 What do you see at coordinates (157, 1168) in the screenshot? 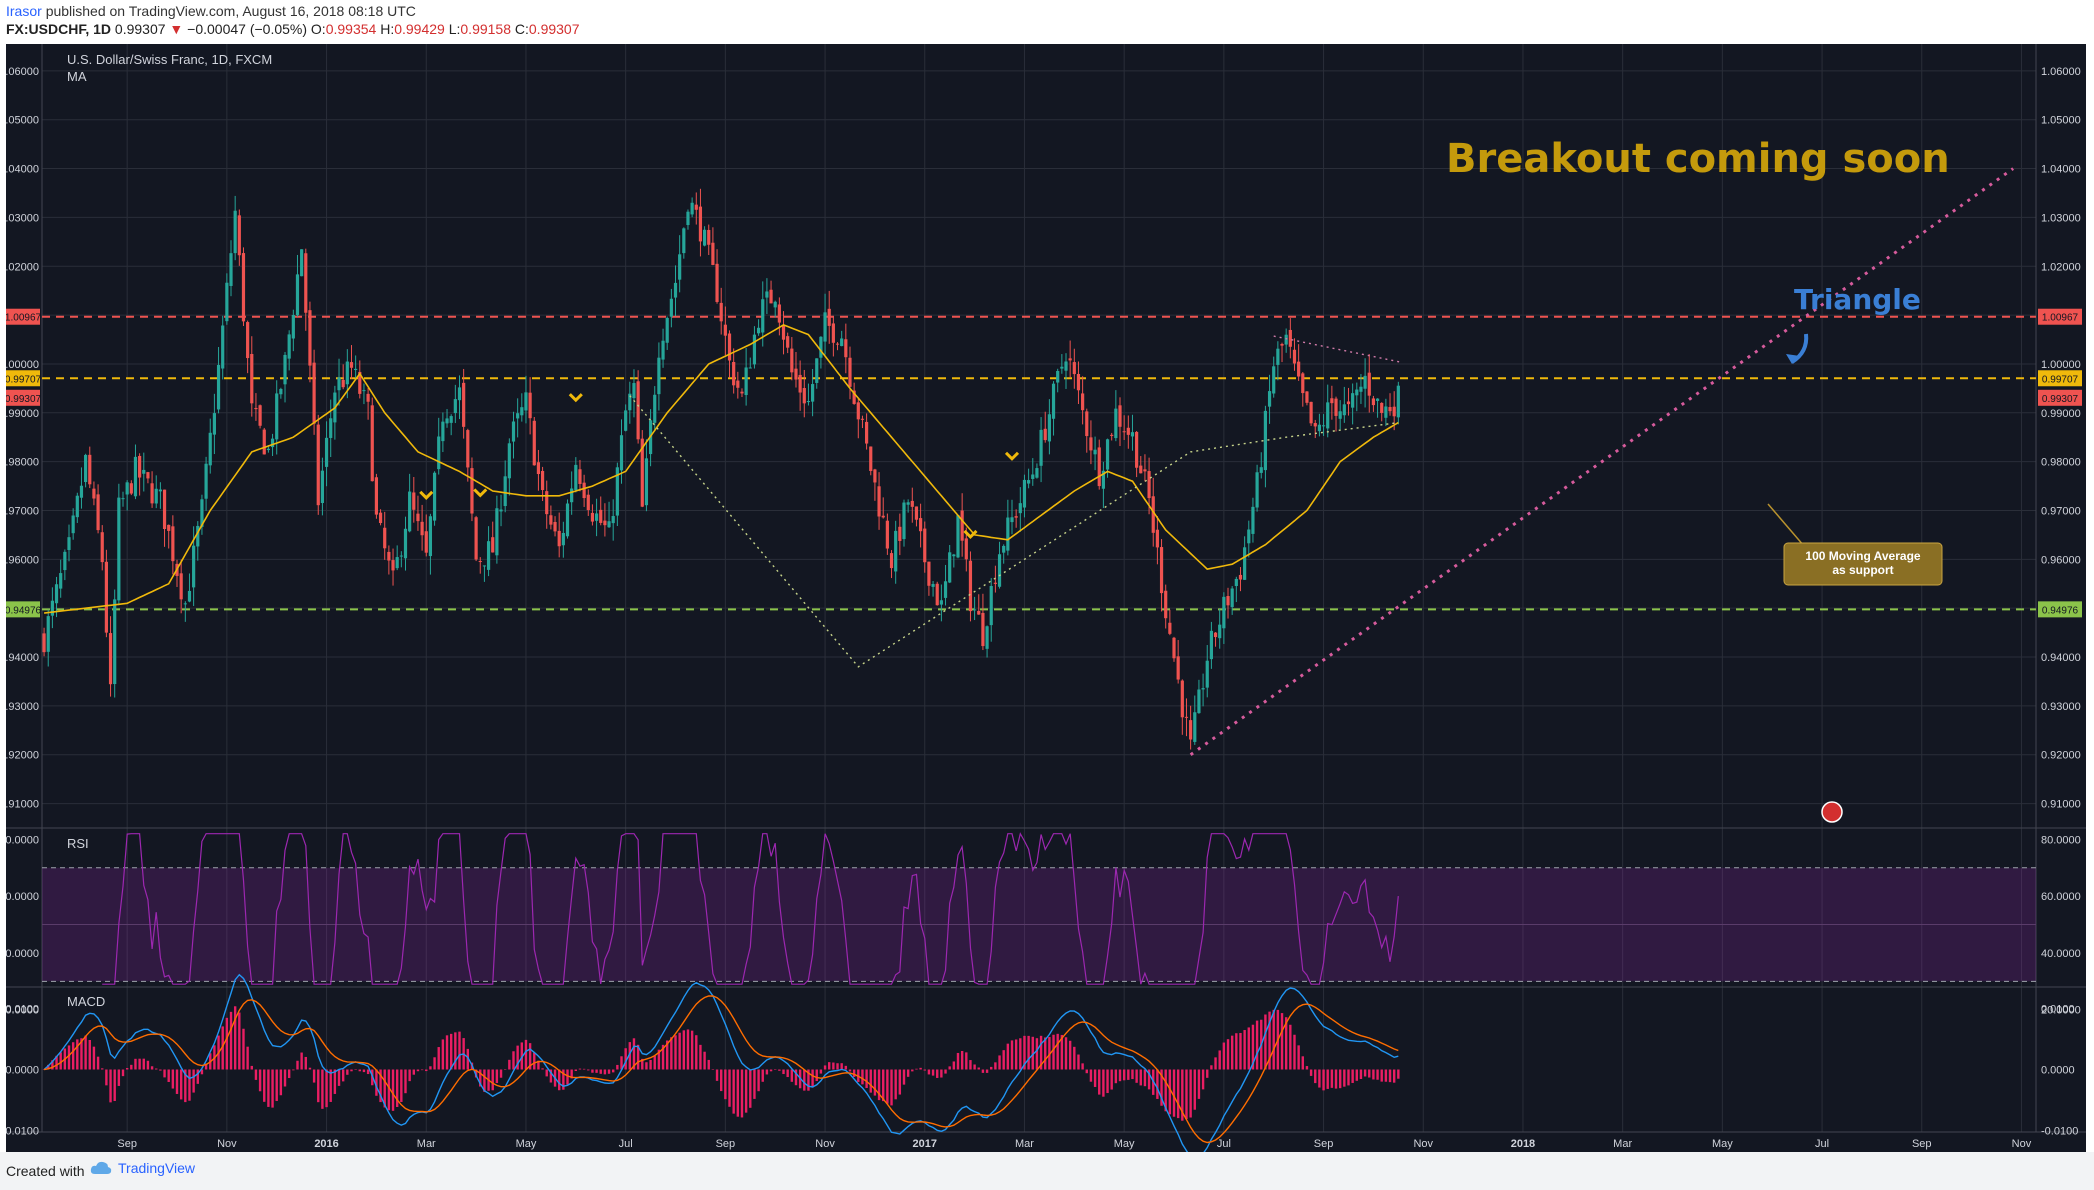
I see `tradingview-brand: TradingView` at bounding box center [157, 1168].